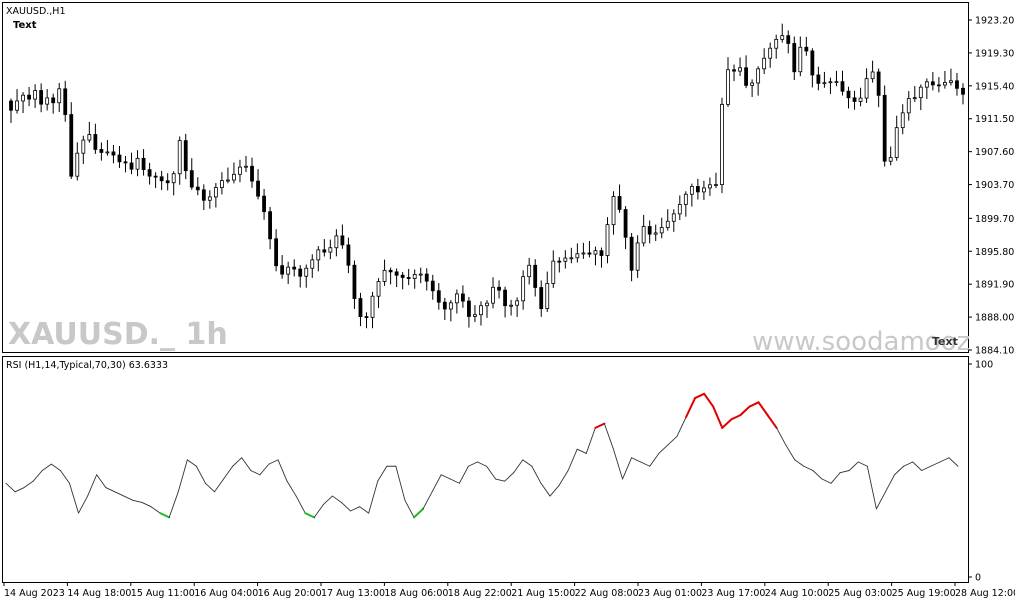 Image resolution: width=1015 pixels, height=605 pixels. Describe the element at coordinates (290, 593) in the screenshot. I see `time-tick-label: 16 Aug 20:00` at that location.